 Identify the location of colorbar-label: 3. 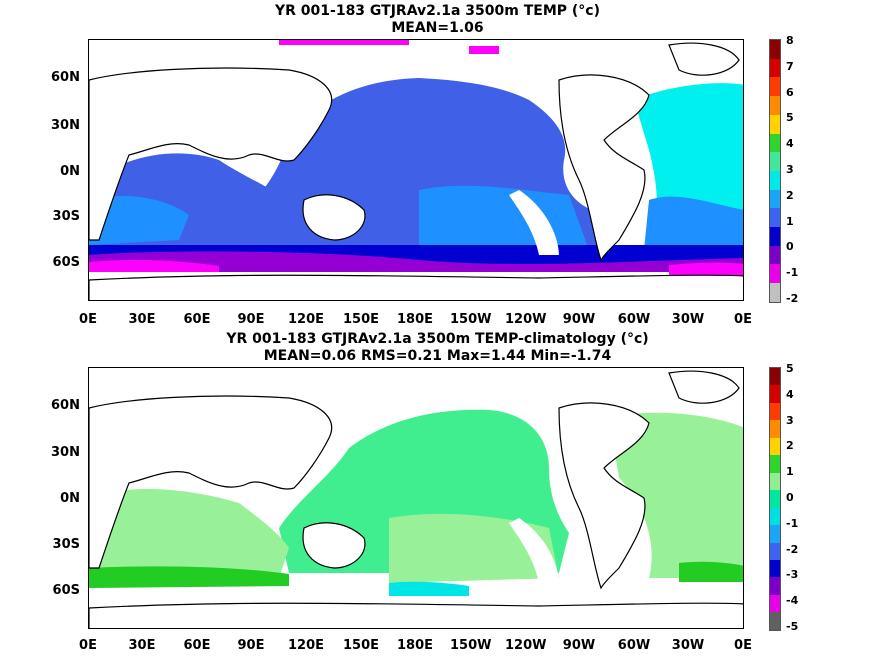
(790, 420).